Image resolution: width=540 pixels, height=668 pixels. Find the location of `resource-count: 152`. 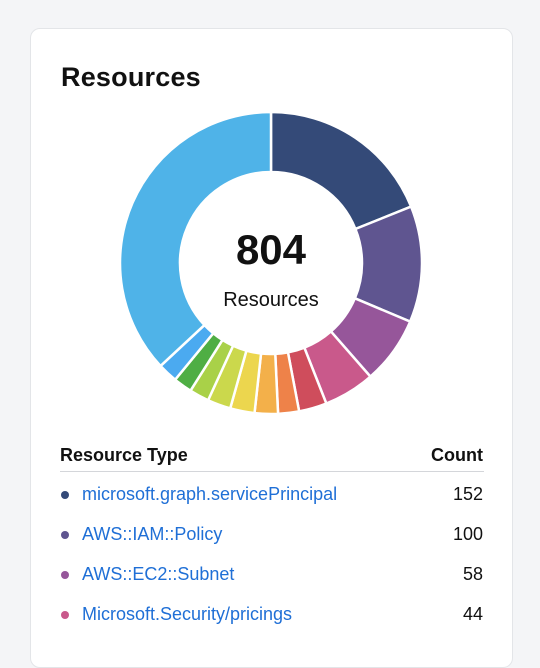

resource-count: 152 is located at coordinates (467, 494).